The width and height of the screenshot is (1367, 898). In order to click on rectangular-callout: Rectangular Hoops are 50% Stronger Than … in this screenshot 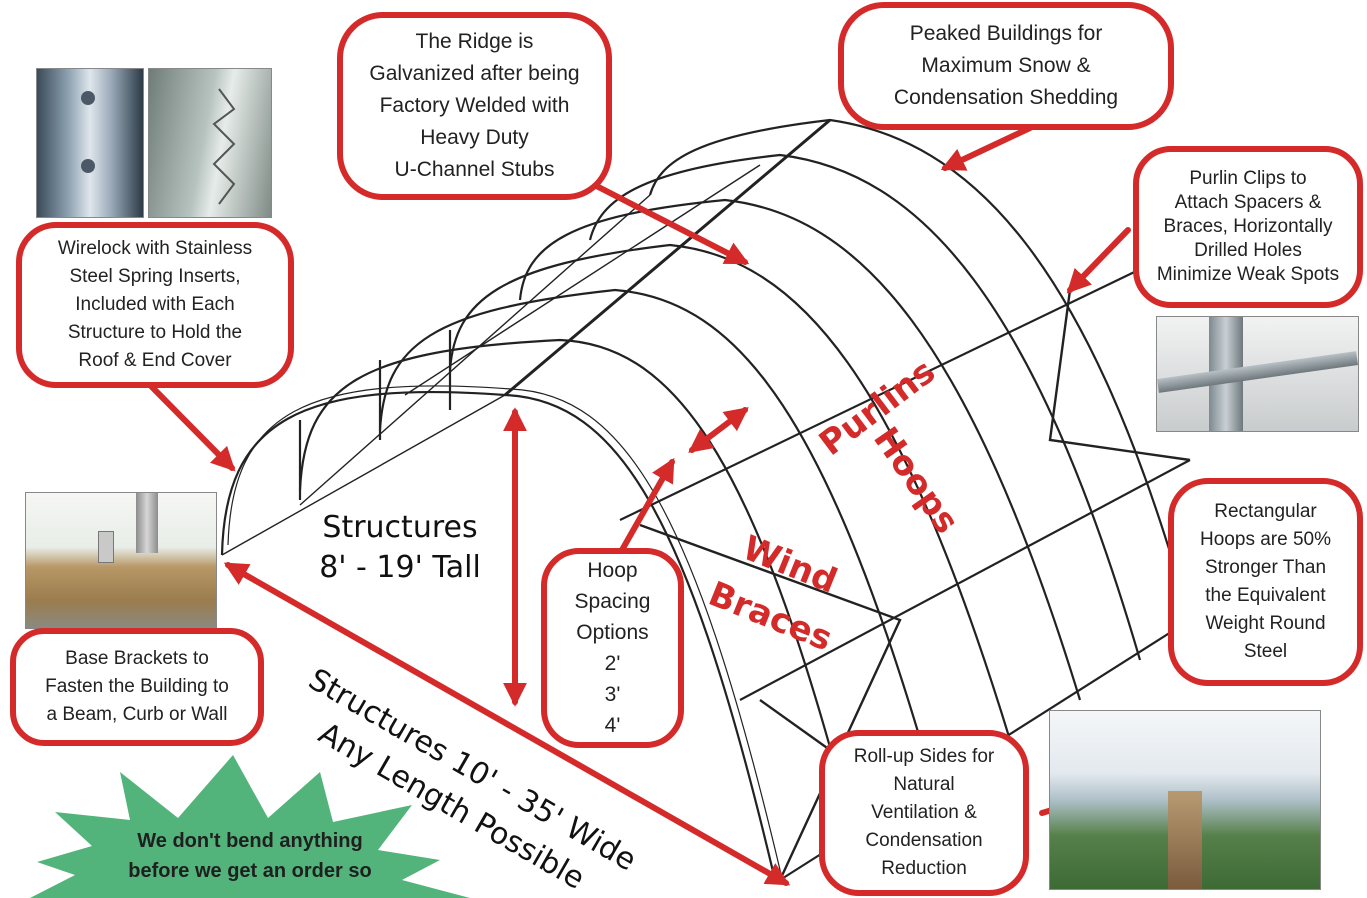, I will do `click(1265, 582)`.